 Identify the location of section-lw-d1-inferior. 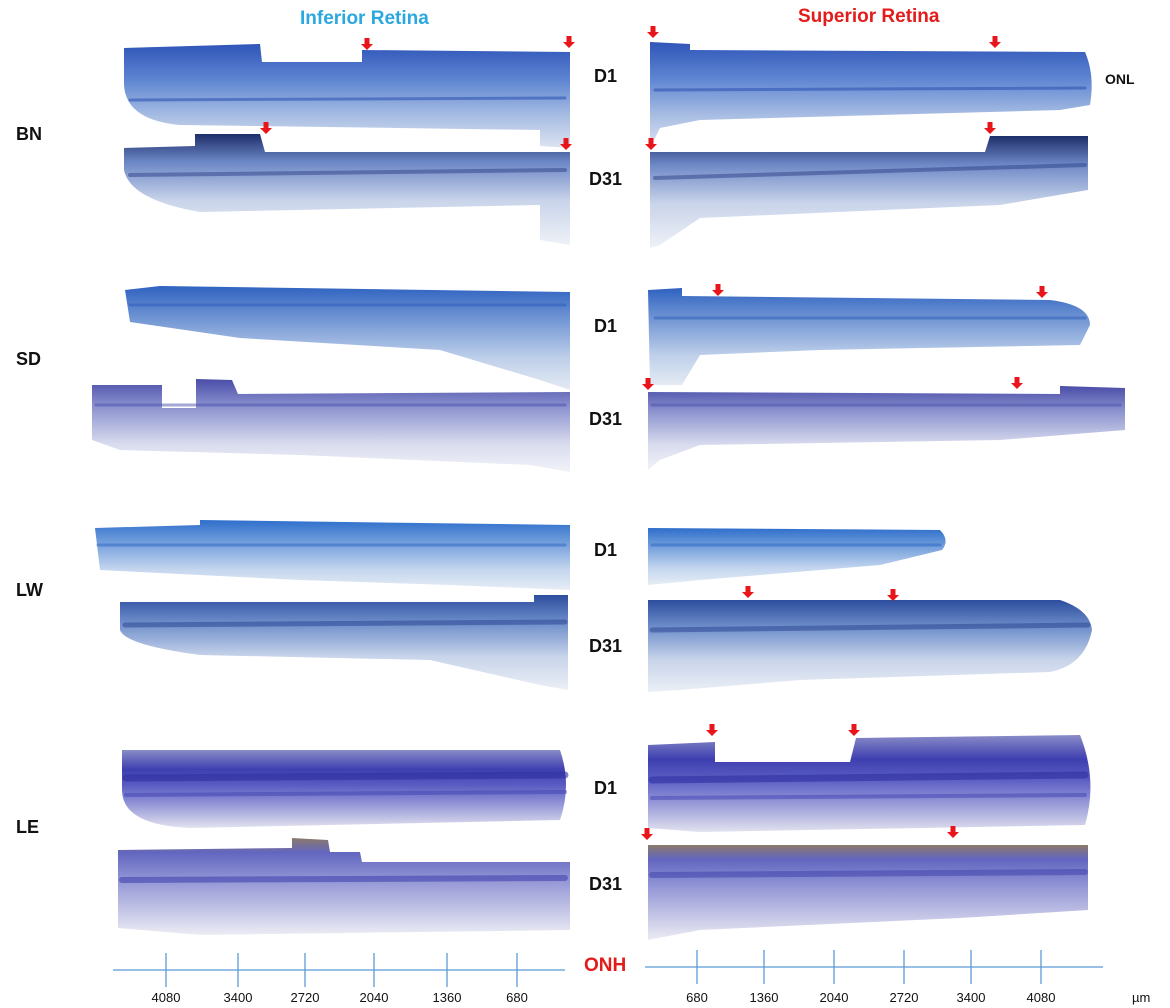
(332, 555).